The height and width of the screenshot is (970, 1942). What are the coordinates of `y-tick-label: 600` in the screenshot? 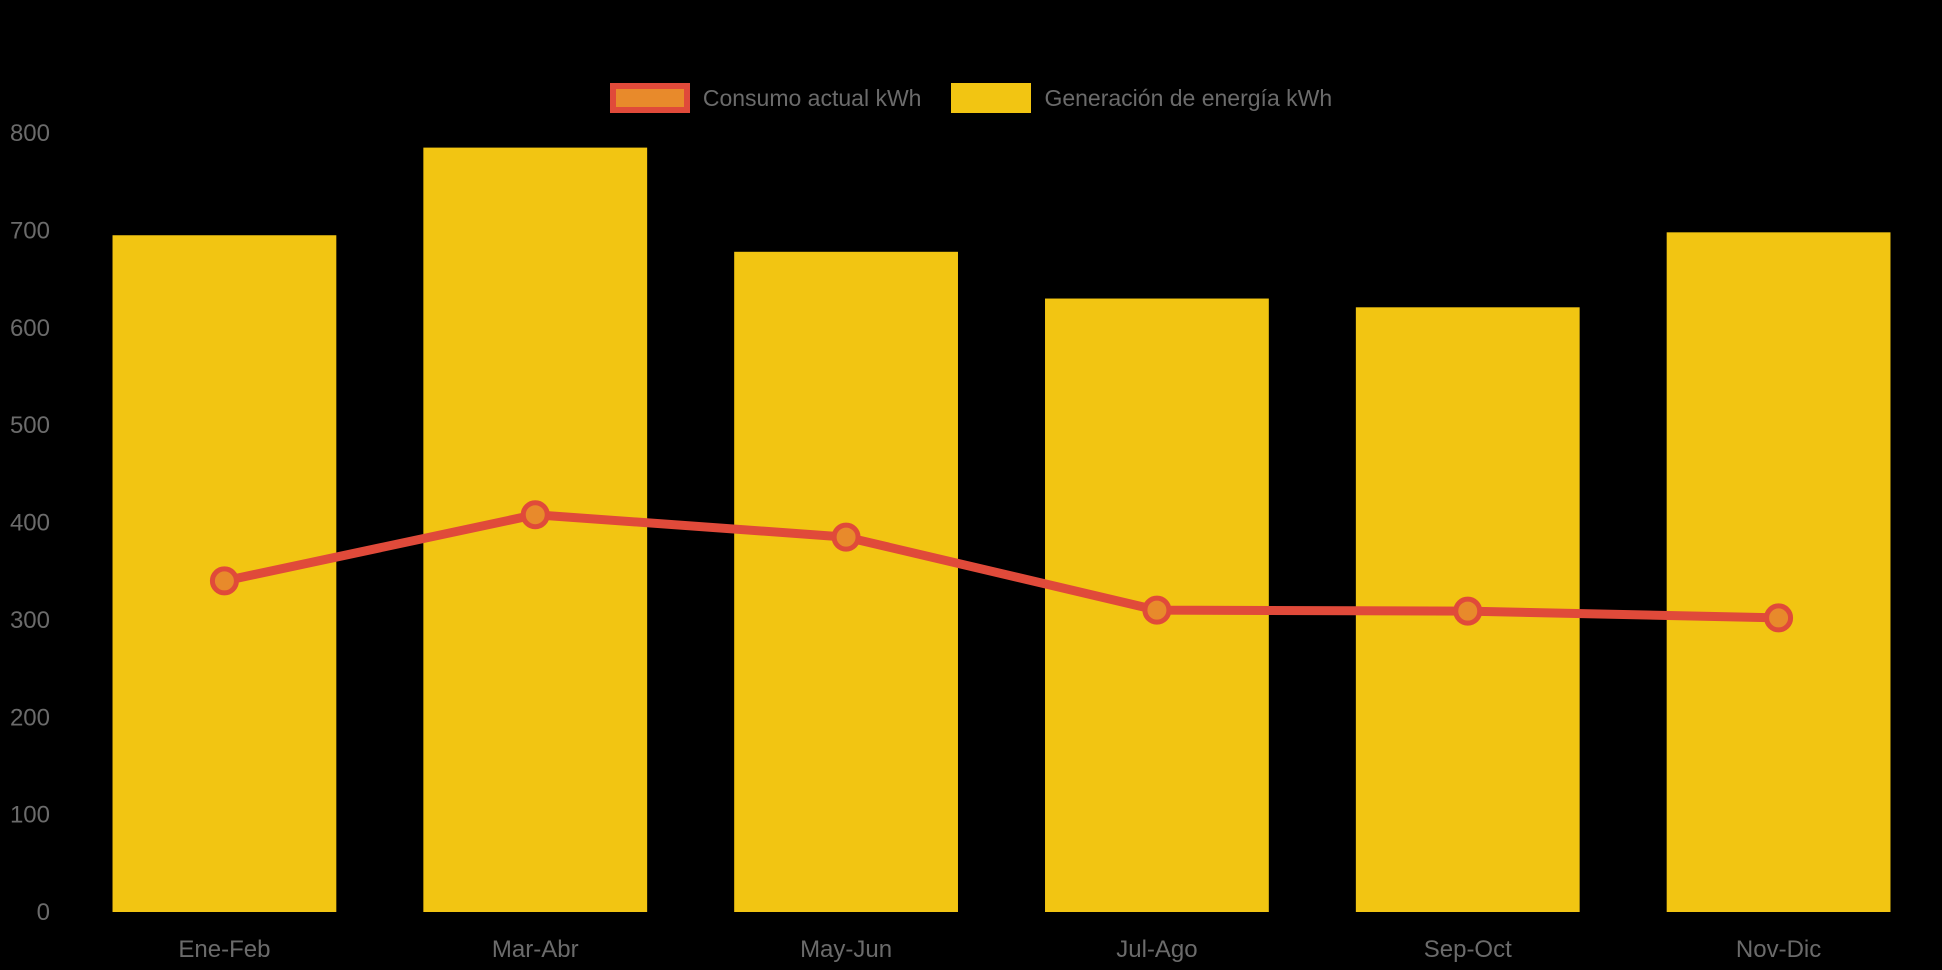 It's located at (30, 328).